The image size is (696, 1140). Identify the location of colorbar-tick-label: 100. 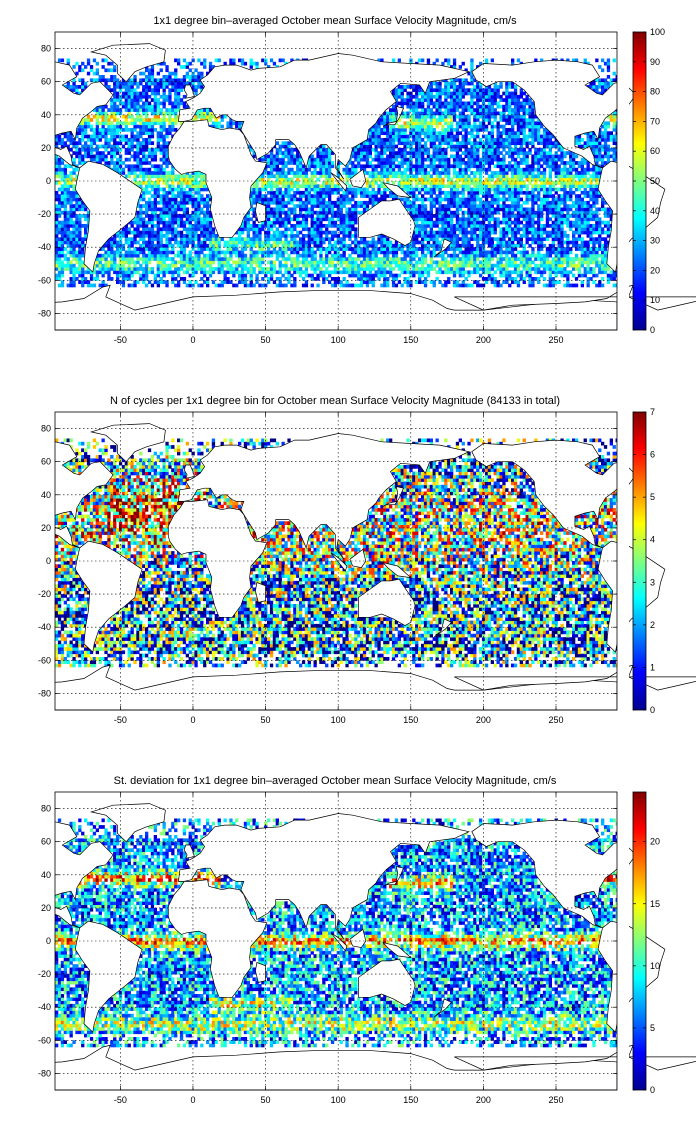
(657, 32).